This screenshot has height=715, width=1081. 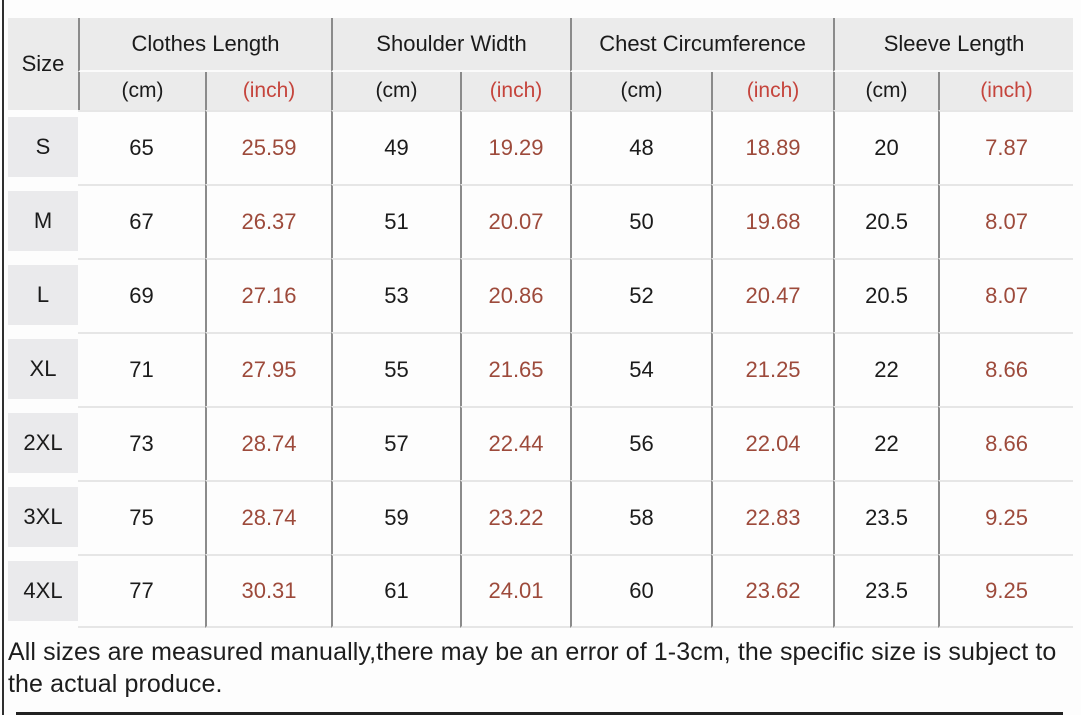 What do you see at coordinates (641, 443) in the screenshot?
I see `chest-circumference-cm-value: 56` at bounding box center [641, 443].